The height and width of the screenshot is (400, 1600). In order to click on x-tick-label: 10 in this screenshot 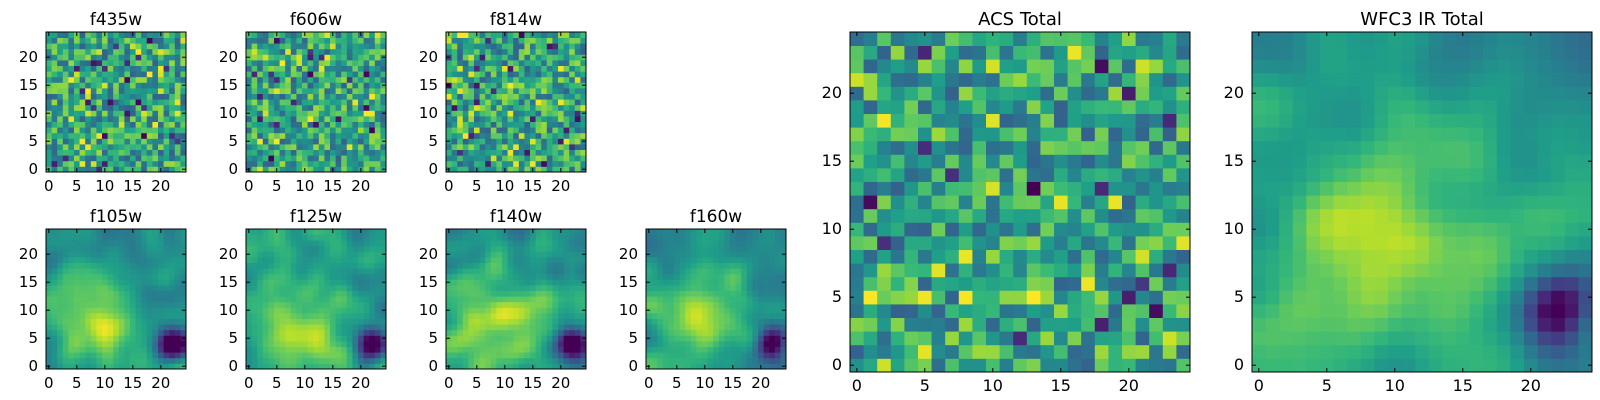, I will do `click(304, 383)`.